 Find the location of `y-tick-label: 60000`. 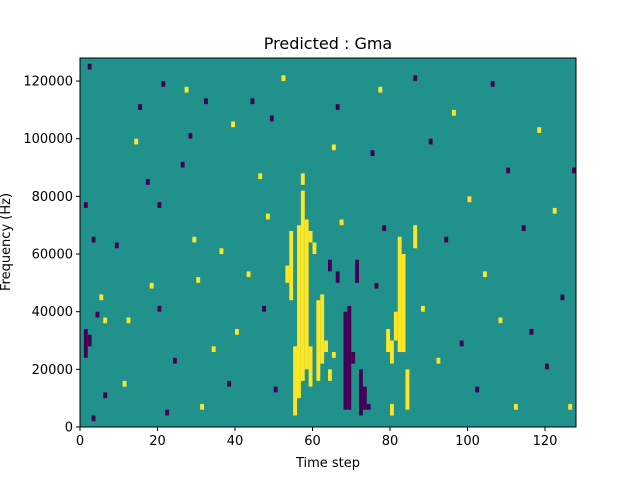

y-tick-label: 60000 is located at coordinates (52, 255).